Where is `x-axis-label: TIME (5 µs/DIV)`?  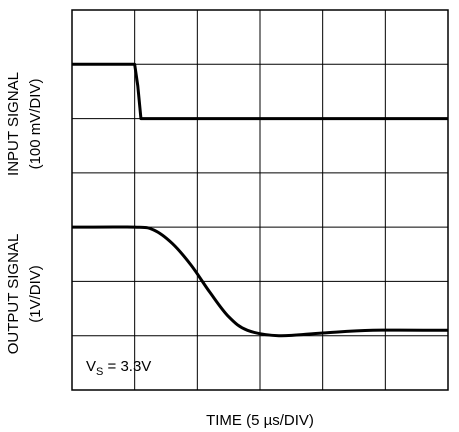
x-axis-label: TIME (5 µs/DIV) is located at coordinates (260, 420).